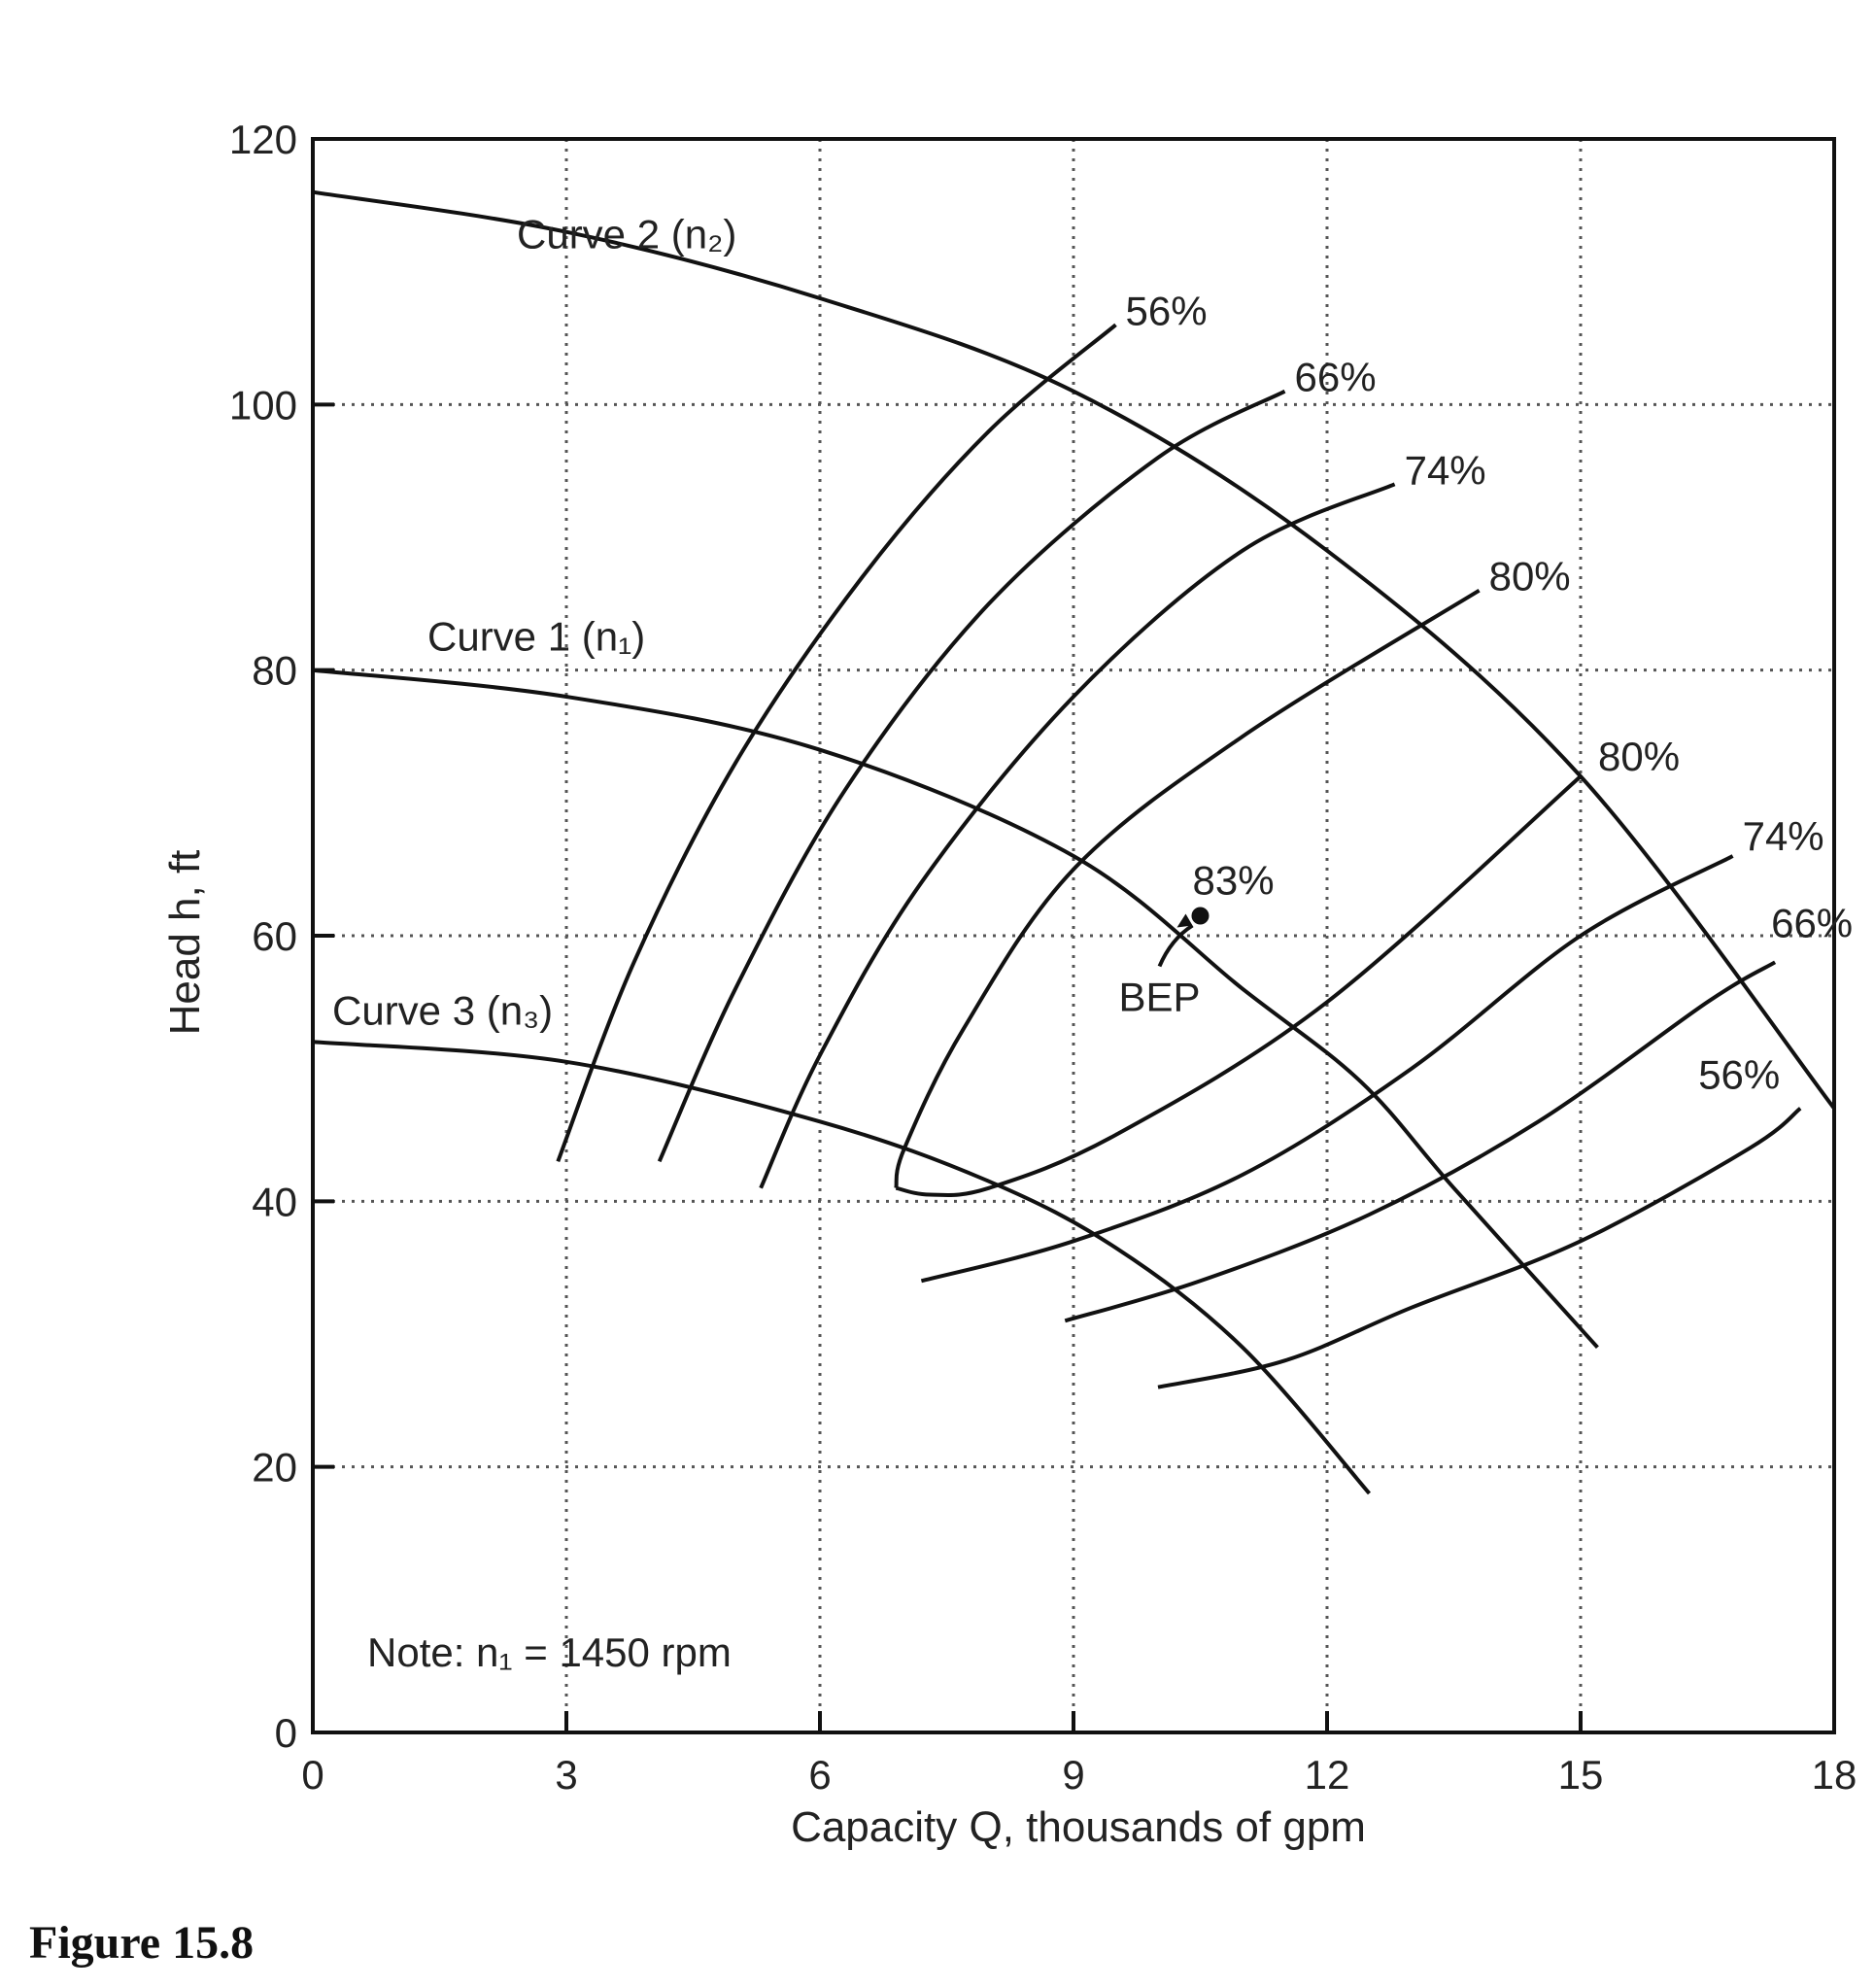  What do you see at coordinates (312, 1775) in the screenshot?
I see `x-tick-label: 0` at bounding box center [312, 1775].